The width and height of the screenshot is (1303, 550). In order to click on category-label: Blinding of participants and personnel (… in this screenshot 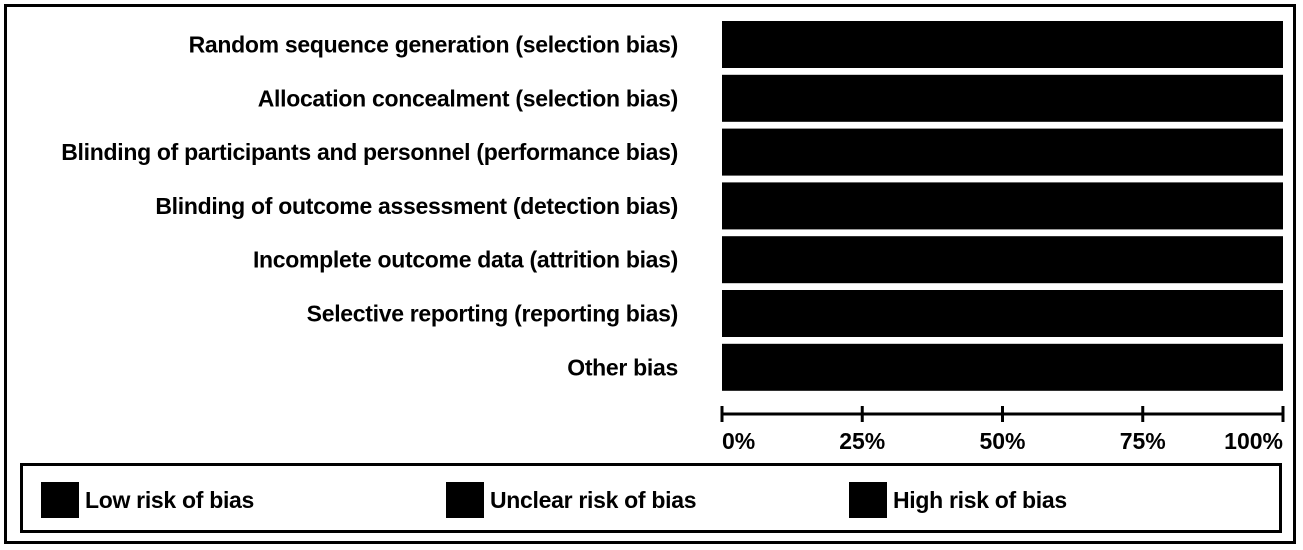, I will do `click(369, 152)`.